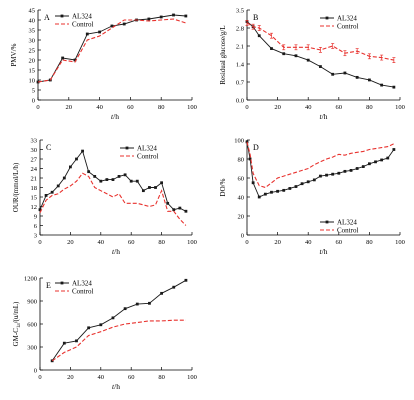 The height and width of the screenshot is (400, 414). What do you see at coordinates (48, 147) in the screenshot?
I see `panel-label: C` at bounding box center [48, 147].